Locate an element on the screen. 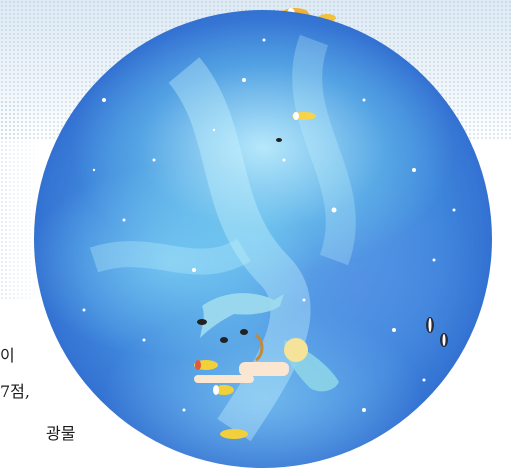 This screenshot has height=473, width=511. text-fragment-1: 이 is located at coordinates (7, 355).